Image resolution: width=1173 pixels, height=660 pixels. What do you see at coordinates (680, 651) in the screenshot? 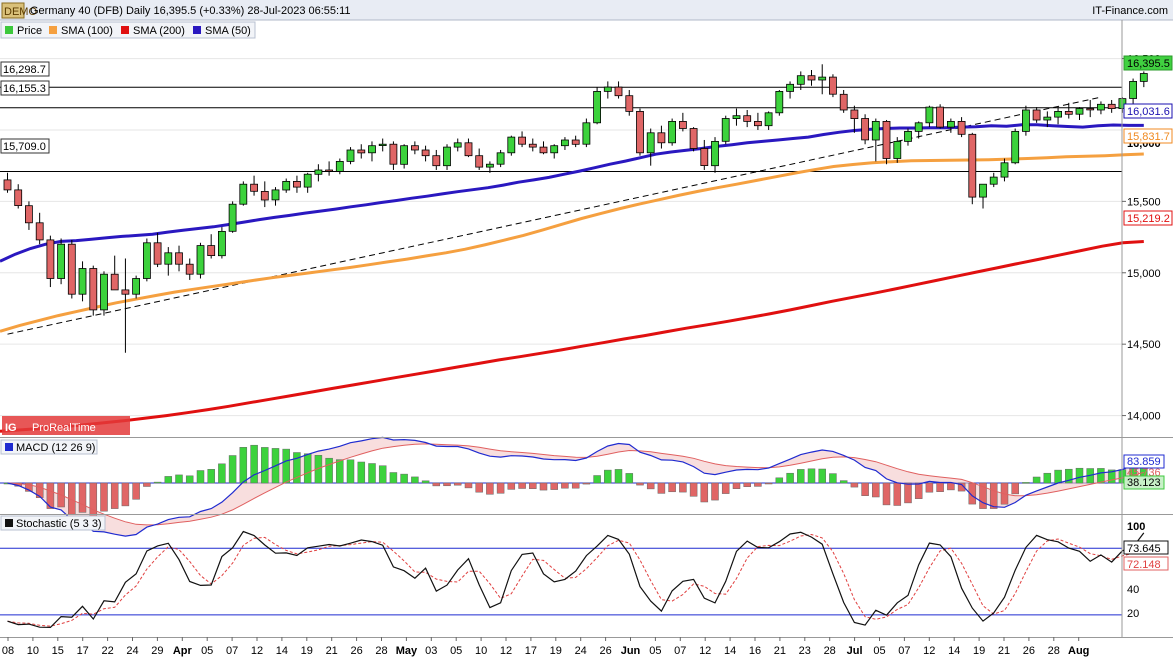
I see `date-tick-label: 07` at bounding box center [680, 651].